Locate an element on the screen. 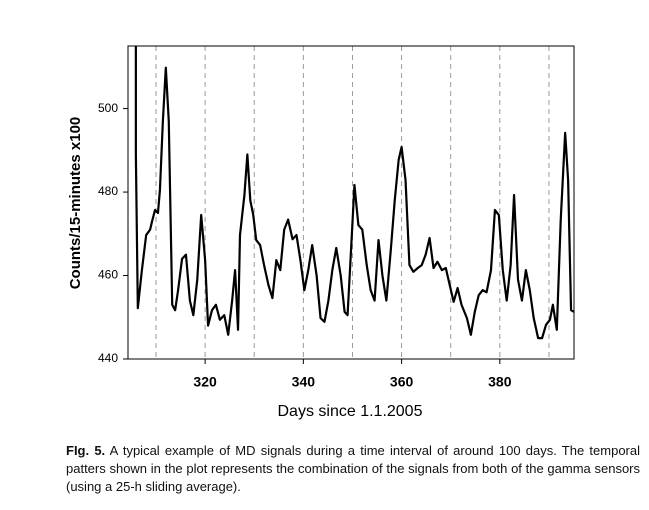 This screenshot has width=649, height=510. y-tick-label: 500 is located at coordinates (108, 108).